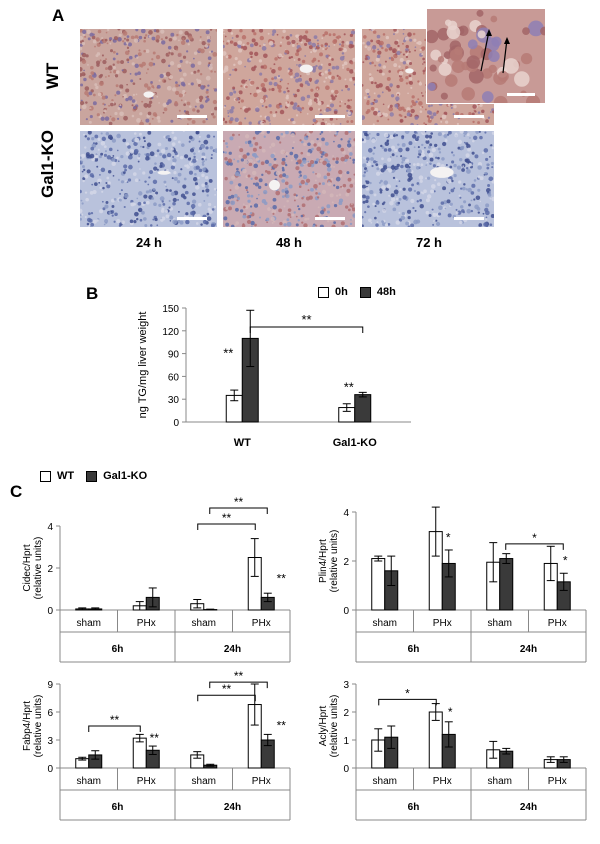 The image size is (600, 844). Describe the element at coordinates (289, 77) in the screenshot. I see `micrograph-wt-48h` at that location.